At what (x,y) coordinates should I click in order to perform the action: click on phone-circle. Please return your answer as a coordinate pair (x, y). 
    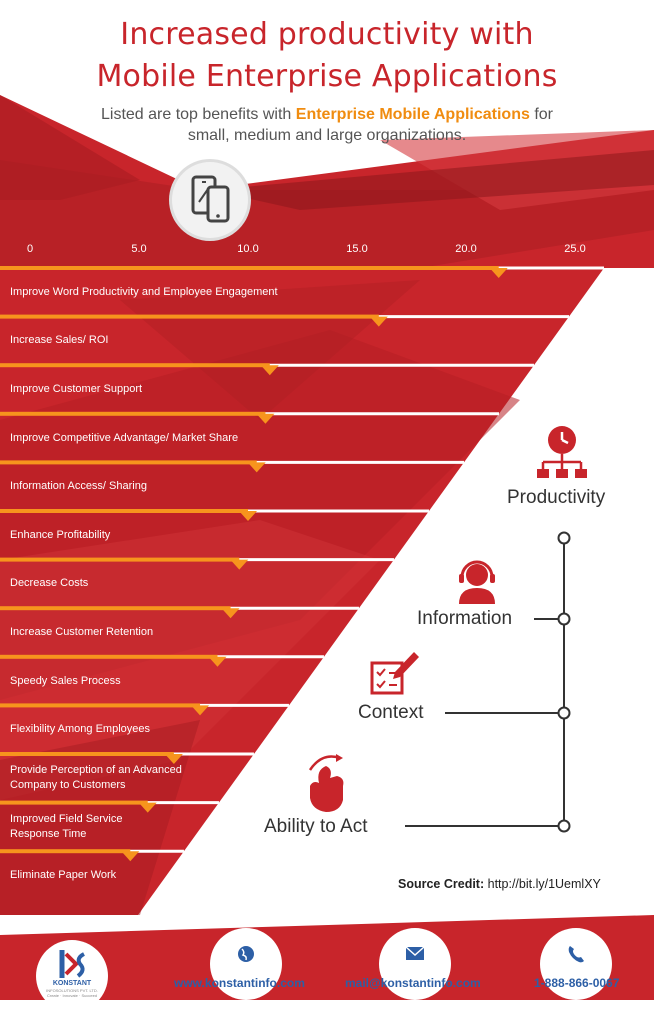
    Looking at the image, I should click on (576, 964).